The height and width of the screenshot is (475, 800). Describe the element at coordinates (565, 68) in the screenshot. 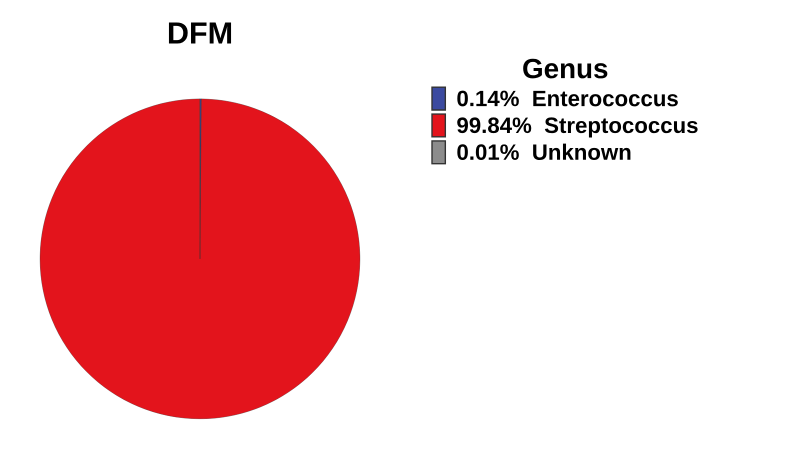

I see `legend-title: Genus` at that location.